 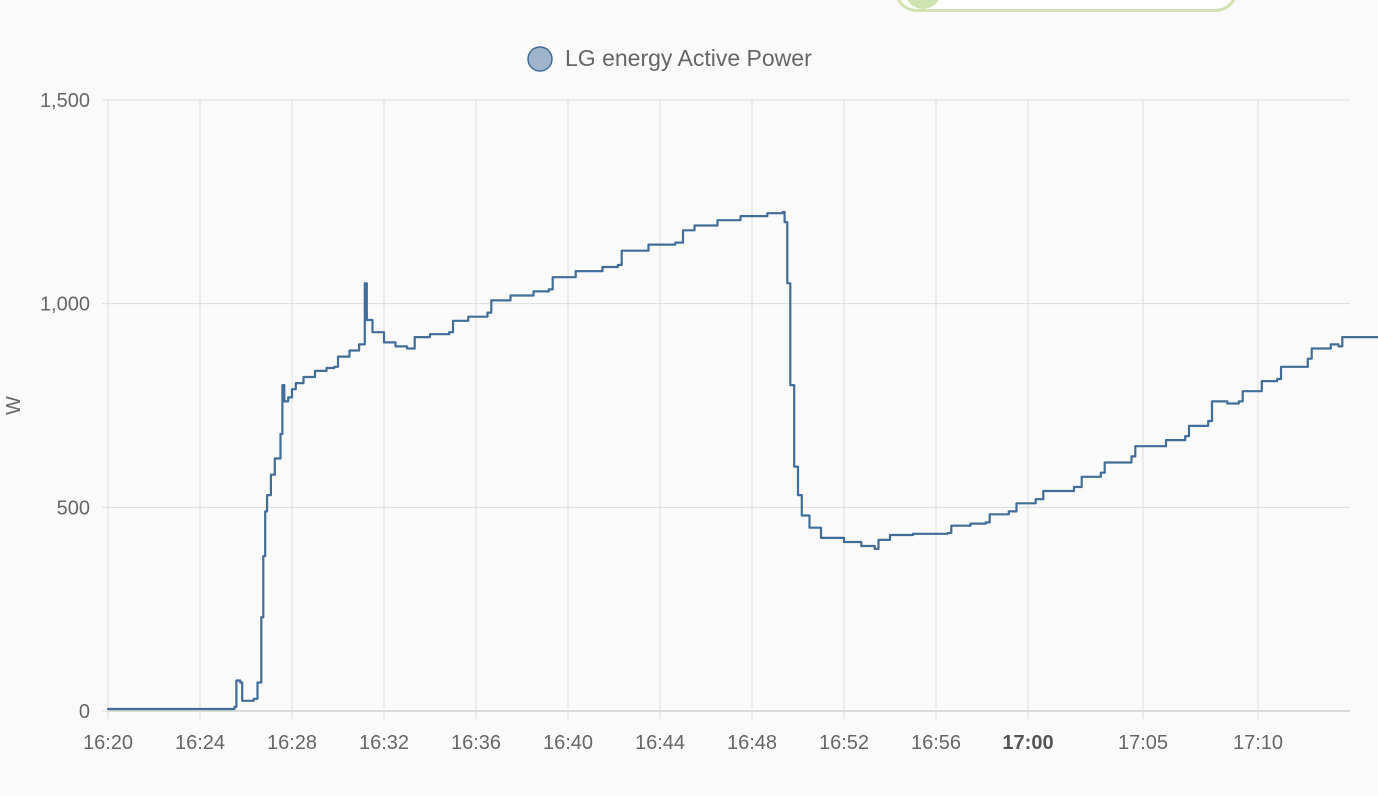 What do you see at coordinates (1027, 743) in the screenshot?
I see `x-tick-label: 17:00` at bounding box center [1027, 743].